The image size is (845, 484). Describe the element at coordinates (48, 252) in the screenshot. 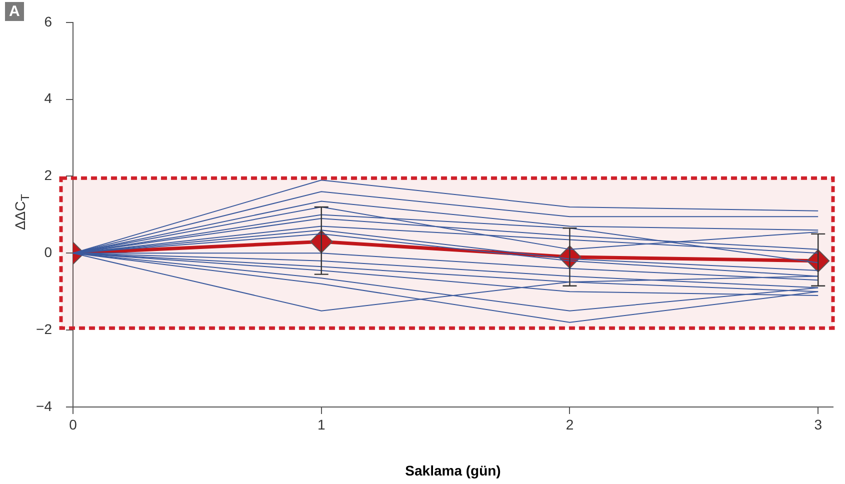

I see `y-tick-label: 0` at that location.